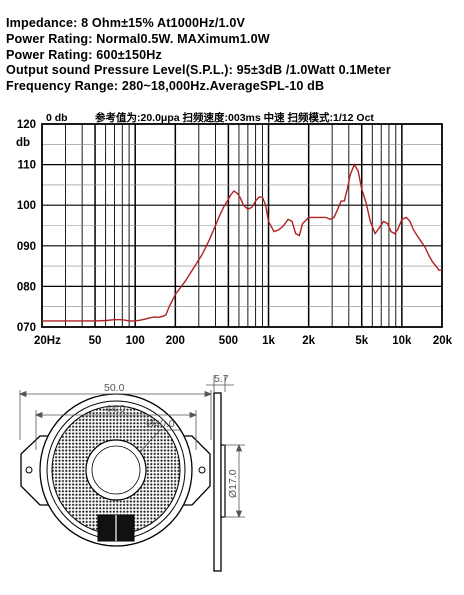  I want to click on y-axis-tick-labels: 070 080 090 100 110 120, so click(26, 226).